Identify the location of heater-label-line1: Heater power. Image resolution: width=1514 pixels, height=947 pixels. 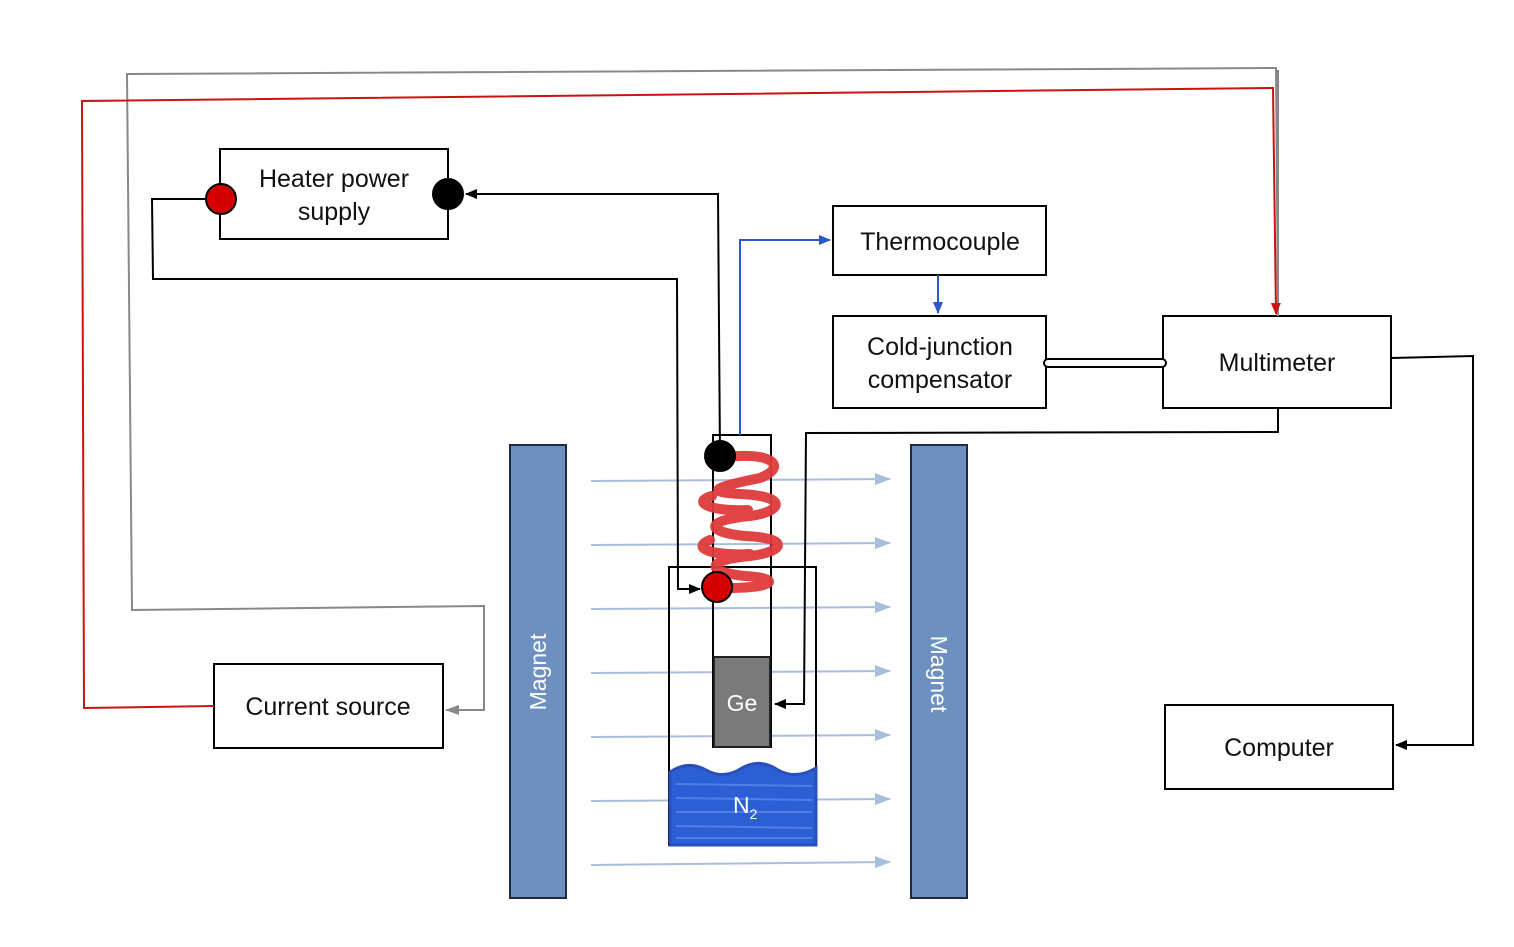
(334, 179).